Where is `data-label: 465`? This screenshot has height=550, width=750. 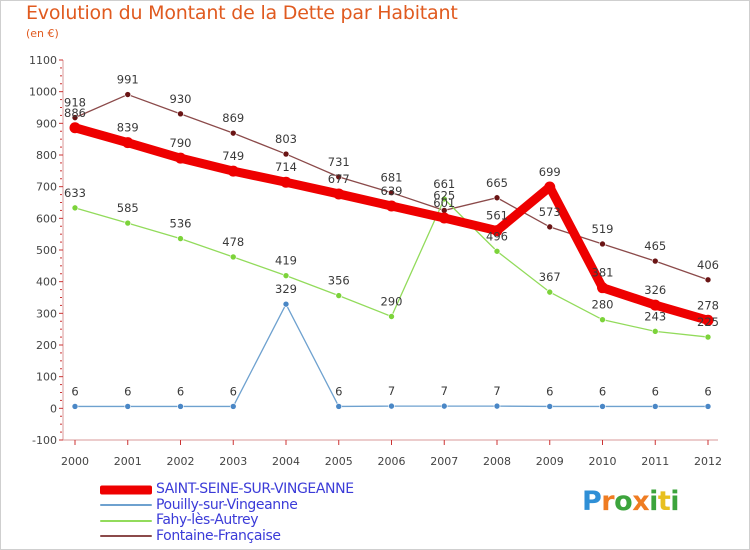 data-label: 465 is located at coordinates (655, 246).